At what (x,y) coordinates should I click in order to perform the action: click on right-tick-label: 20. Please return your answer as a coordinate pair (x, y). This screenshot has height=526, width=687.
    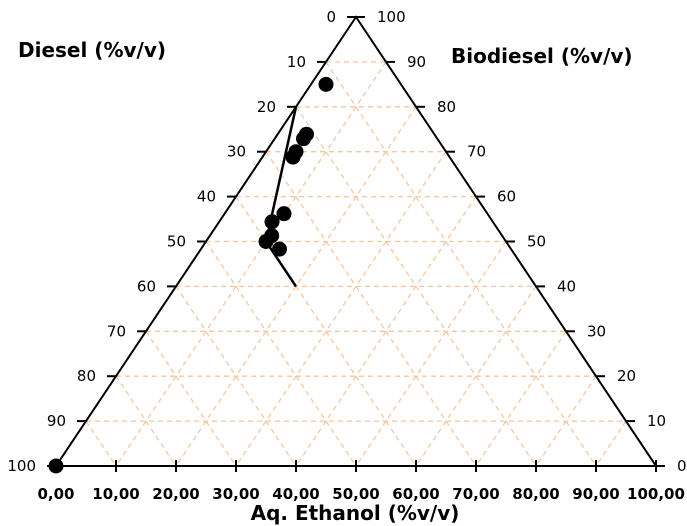
    Looking at the image, I should click on (626, 376).